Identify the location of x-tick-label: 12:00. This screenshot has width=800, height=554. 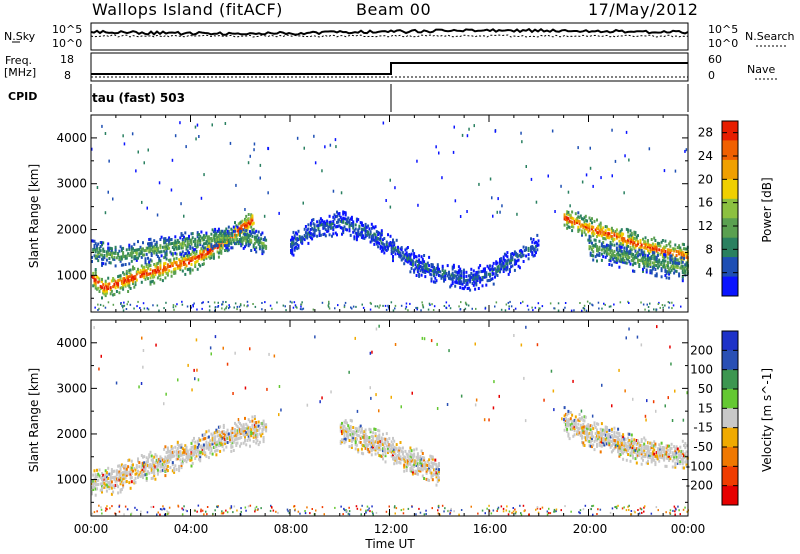
(391, 529).